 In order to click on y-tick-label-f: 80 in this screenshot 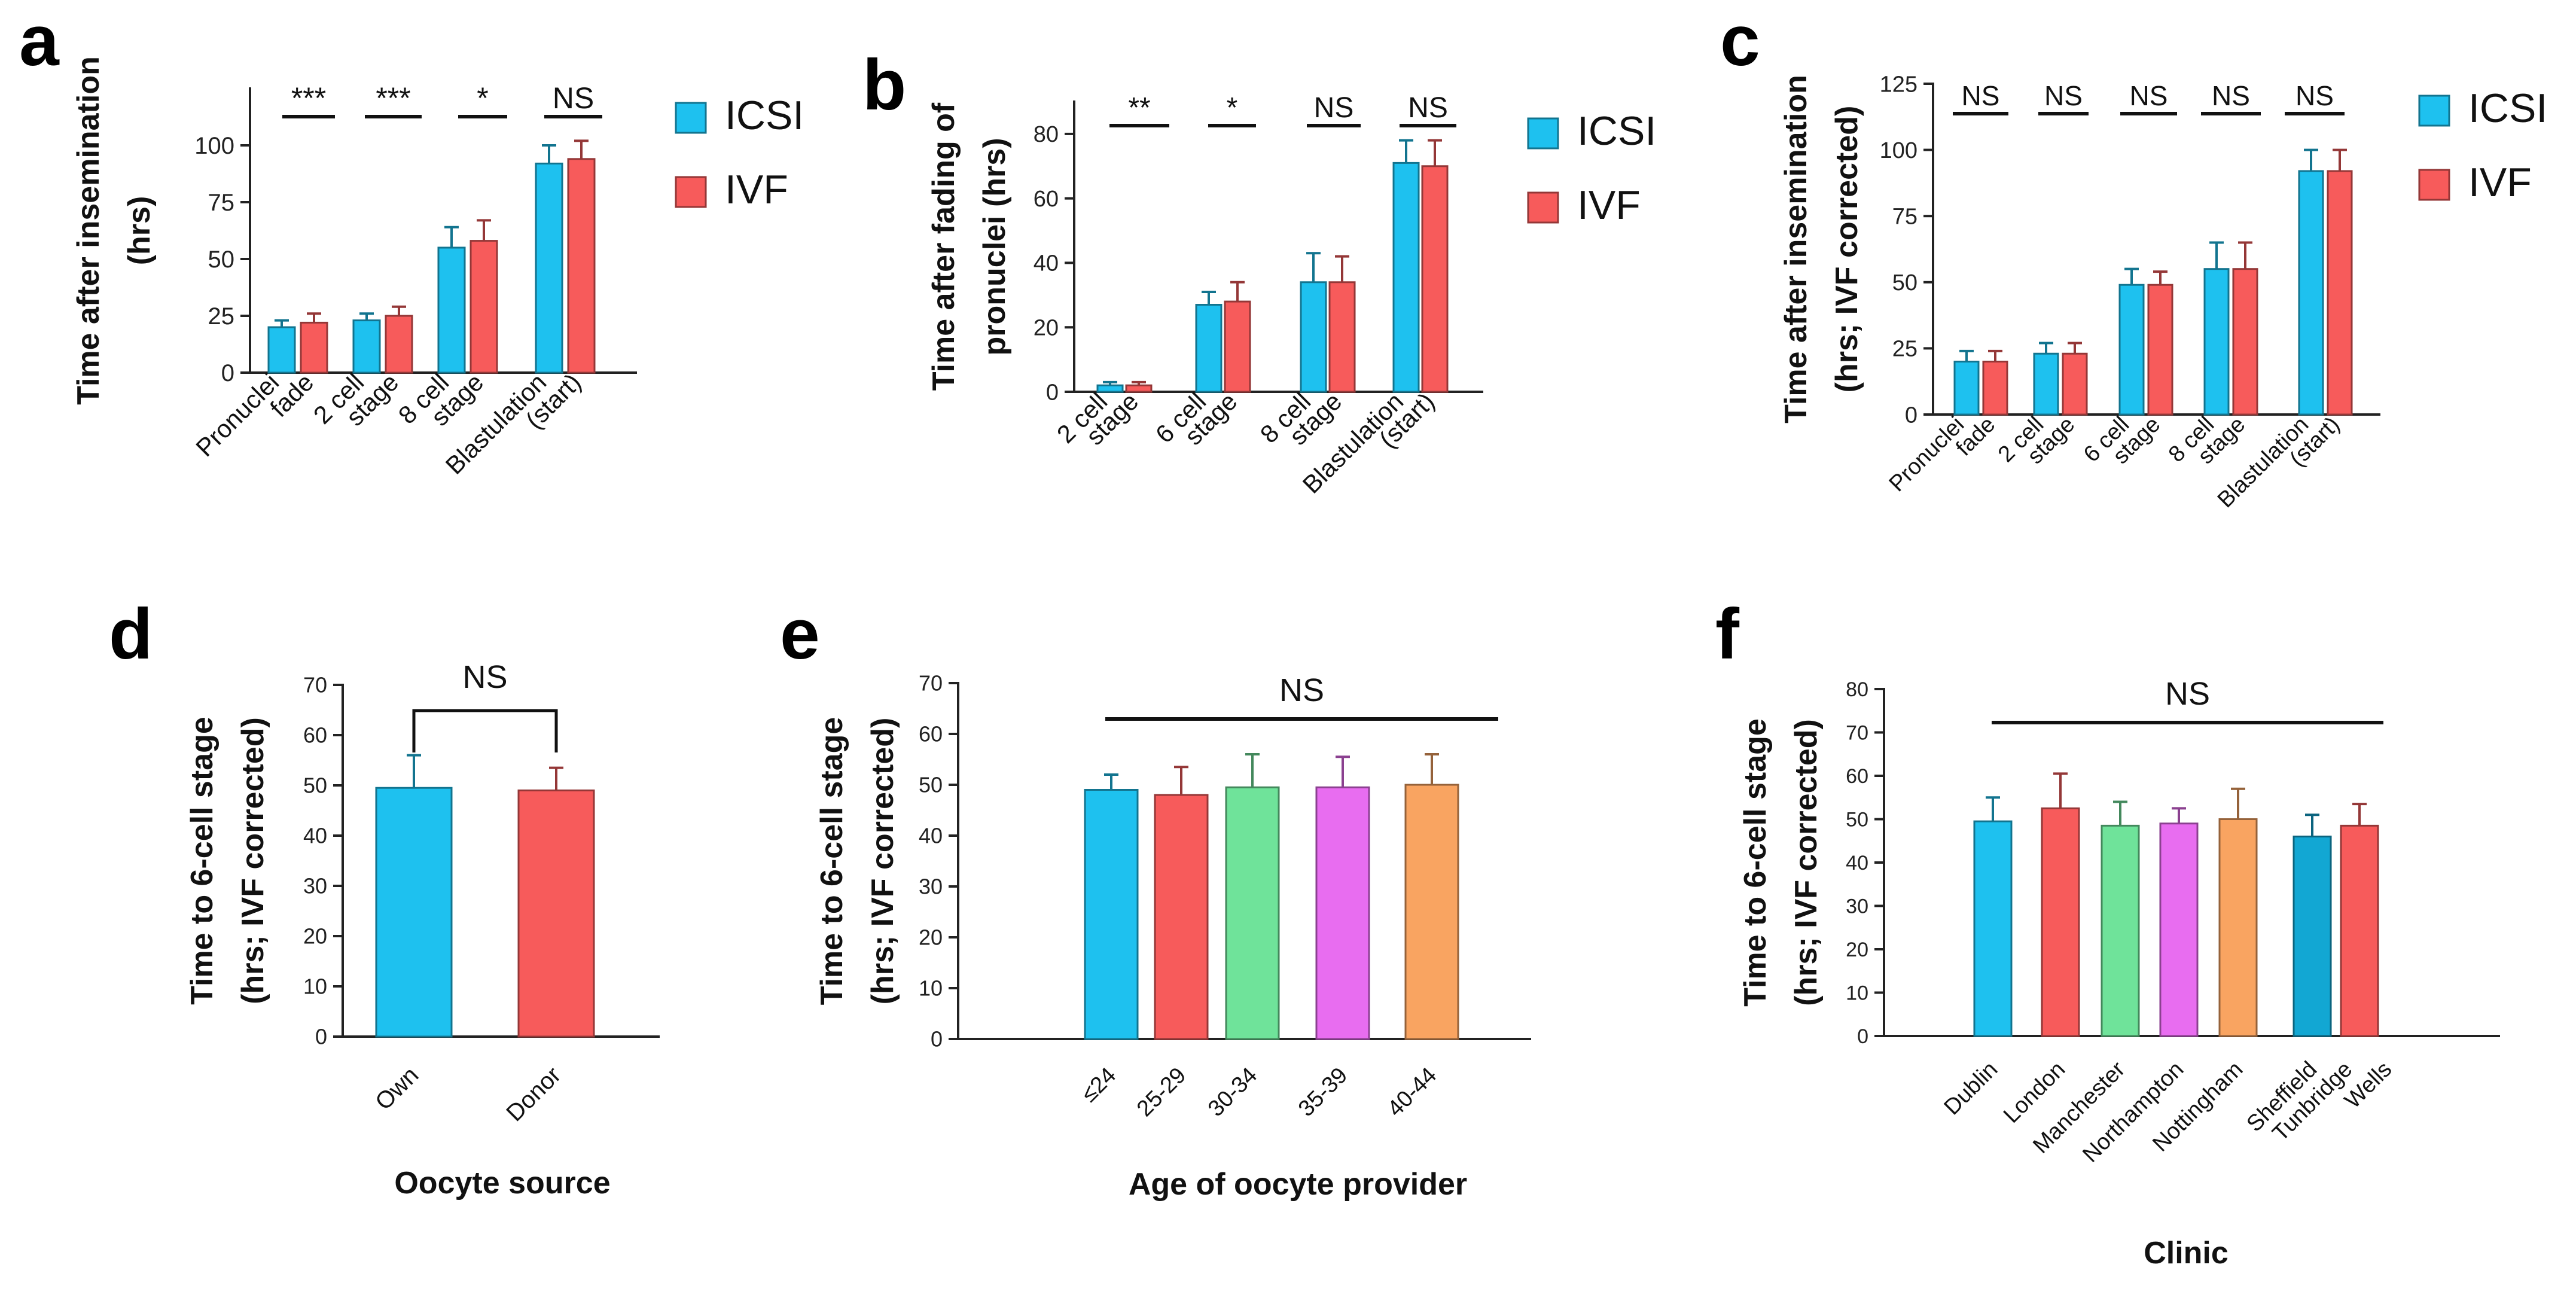, I will do `click(1857, 689)`.